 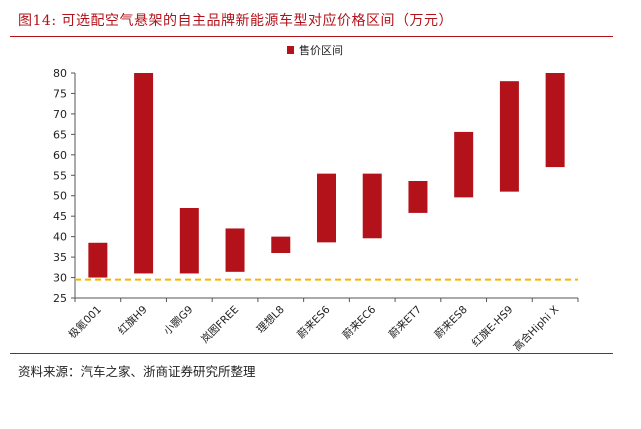 I want to click on x-tick-label: 理想L8, so click(x=270, y=319).